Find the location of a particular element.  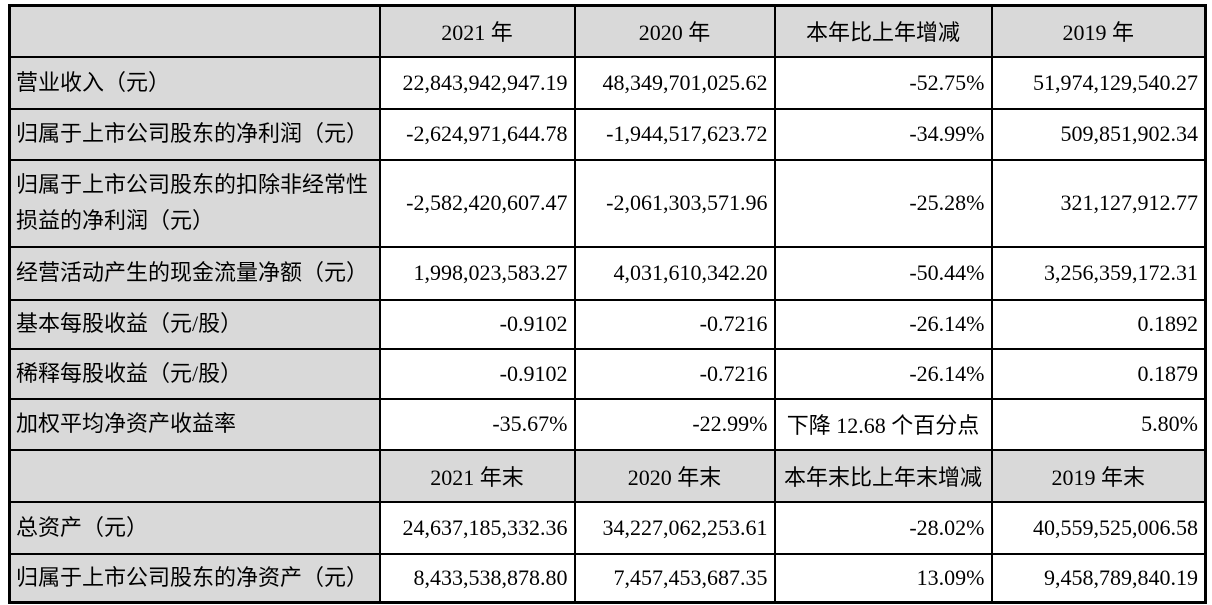

cell-2019: 40,559,525,006.58 is located at coordinates (1098, 527).